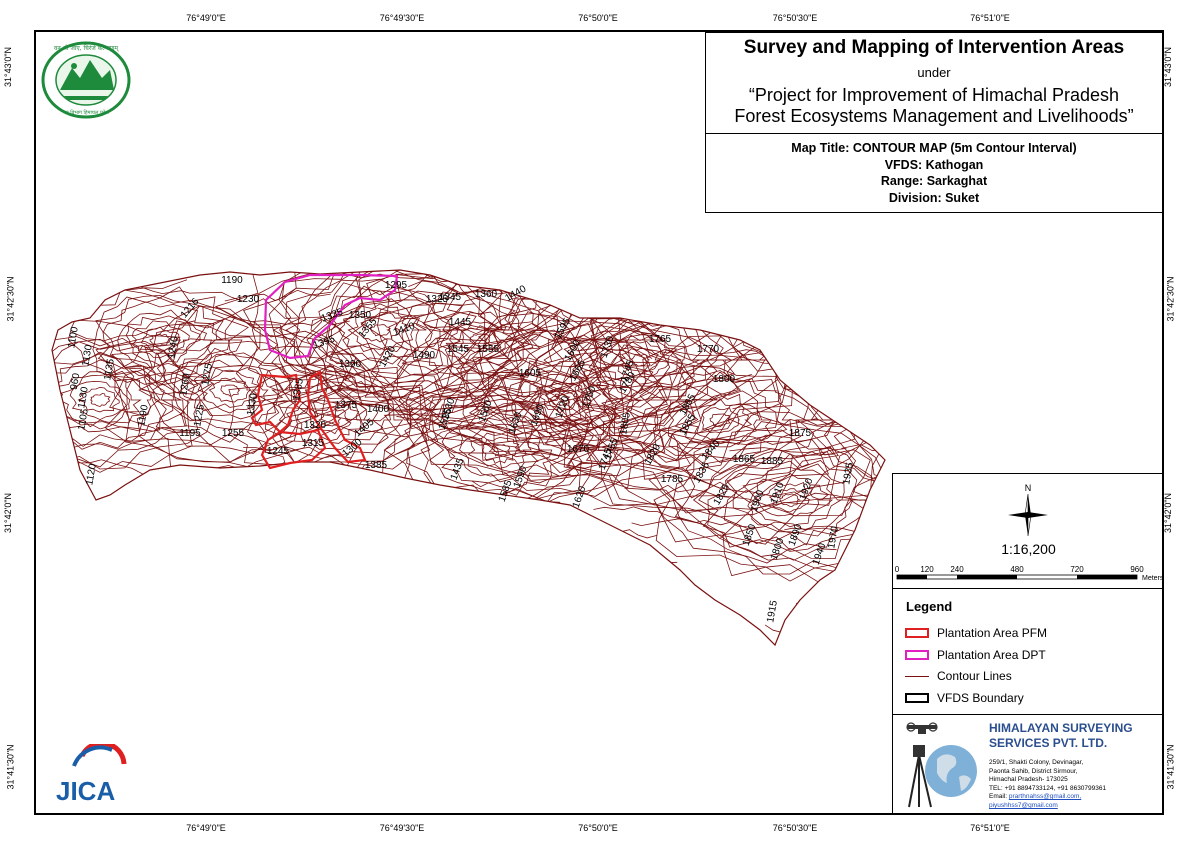 This screenshot has width=1200, height=848. What do you see at coordinates (964, 698) in the screenshot?
I see `legend-item-boundary: VFDS Boundary` at bounding box center [964, 698].